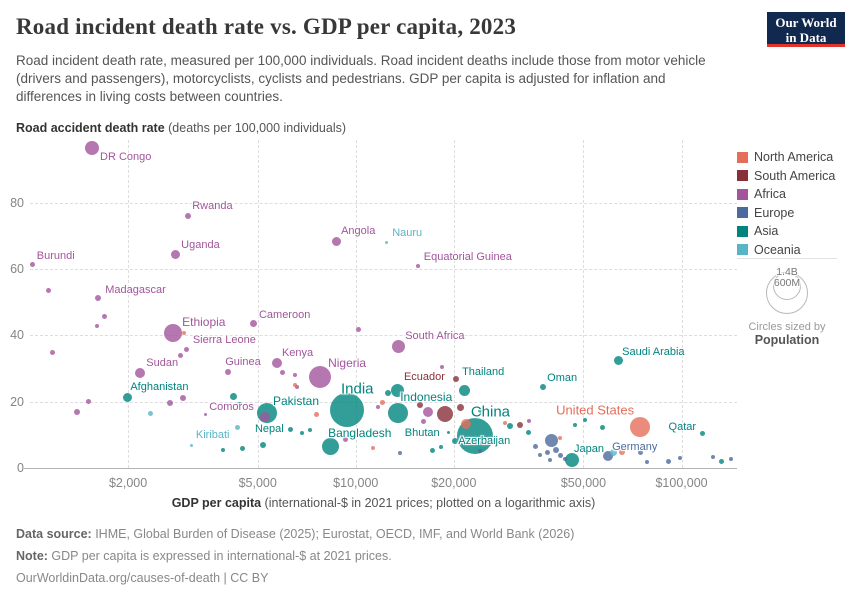 This screenshot has height=600, width=850. I want to click on country-label-qatar: Qatar, so click(682, 426).